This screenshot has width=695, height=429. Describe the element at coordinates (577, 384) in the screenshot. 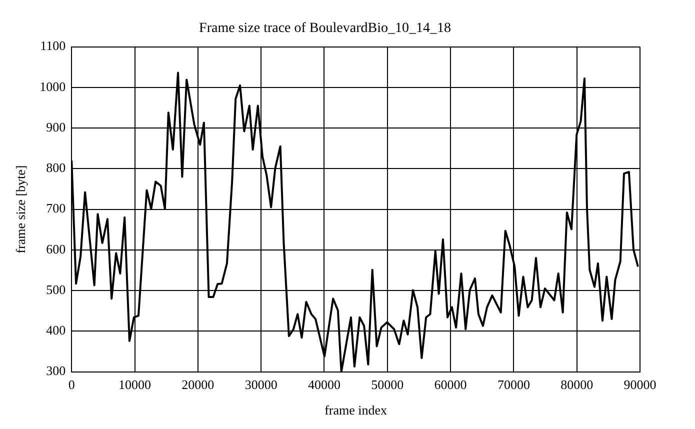

I see `x-tick-label: 80000` at that location.